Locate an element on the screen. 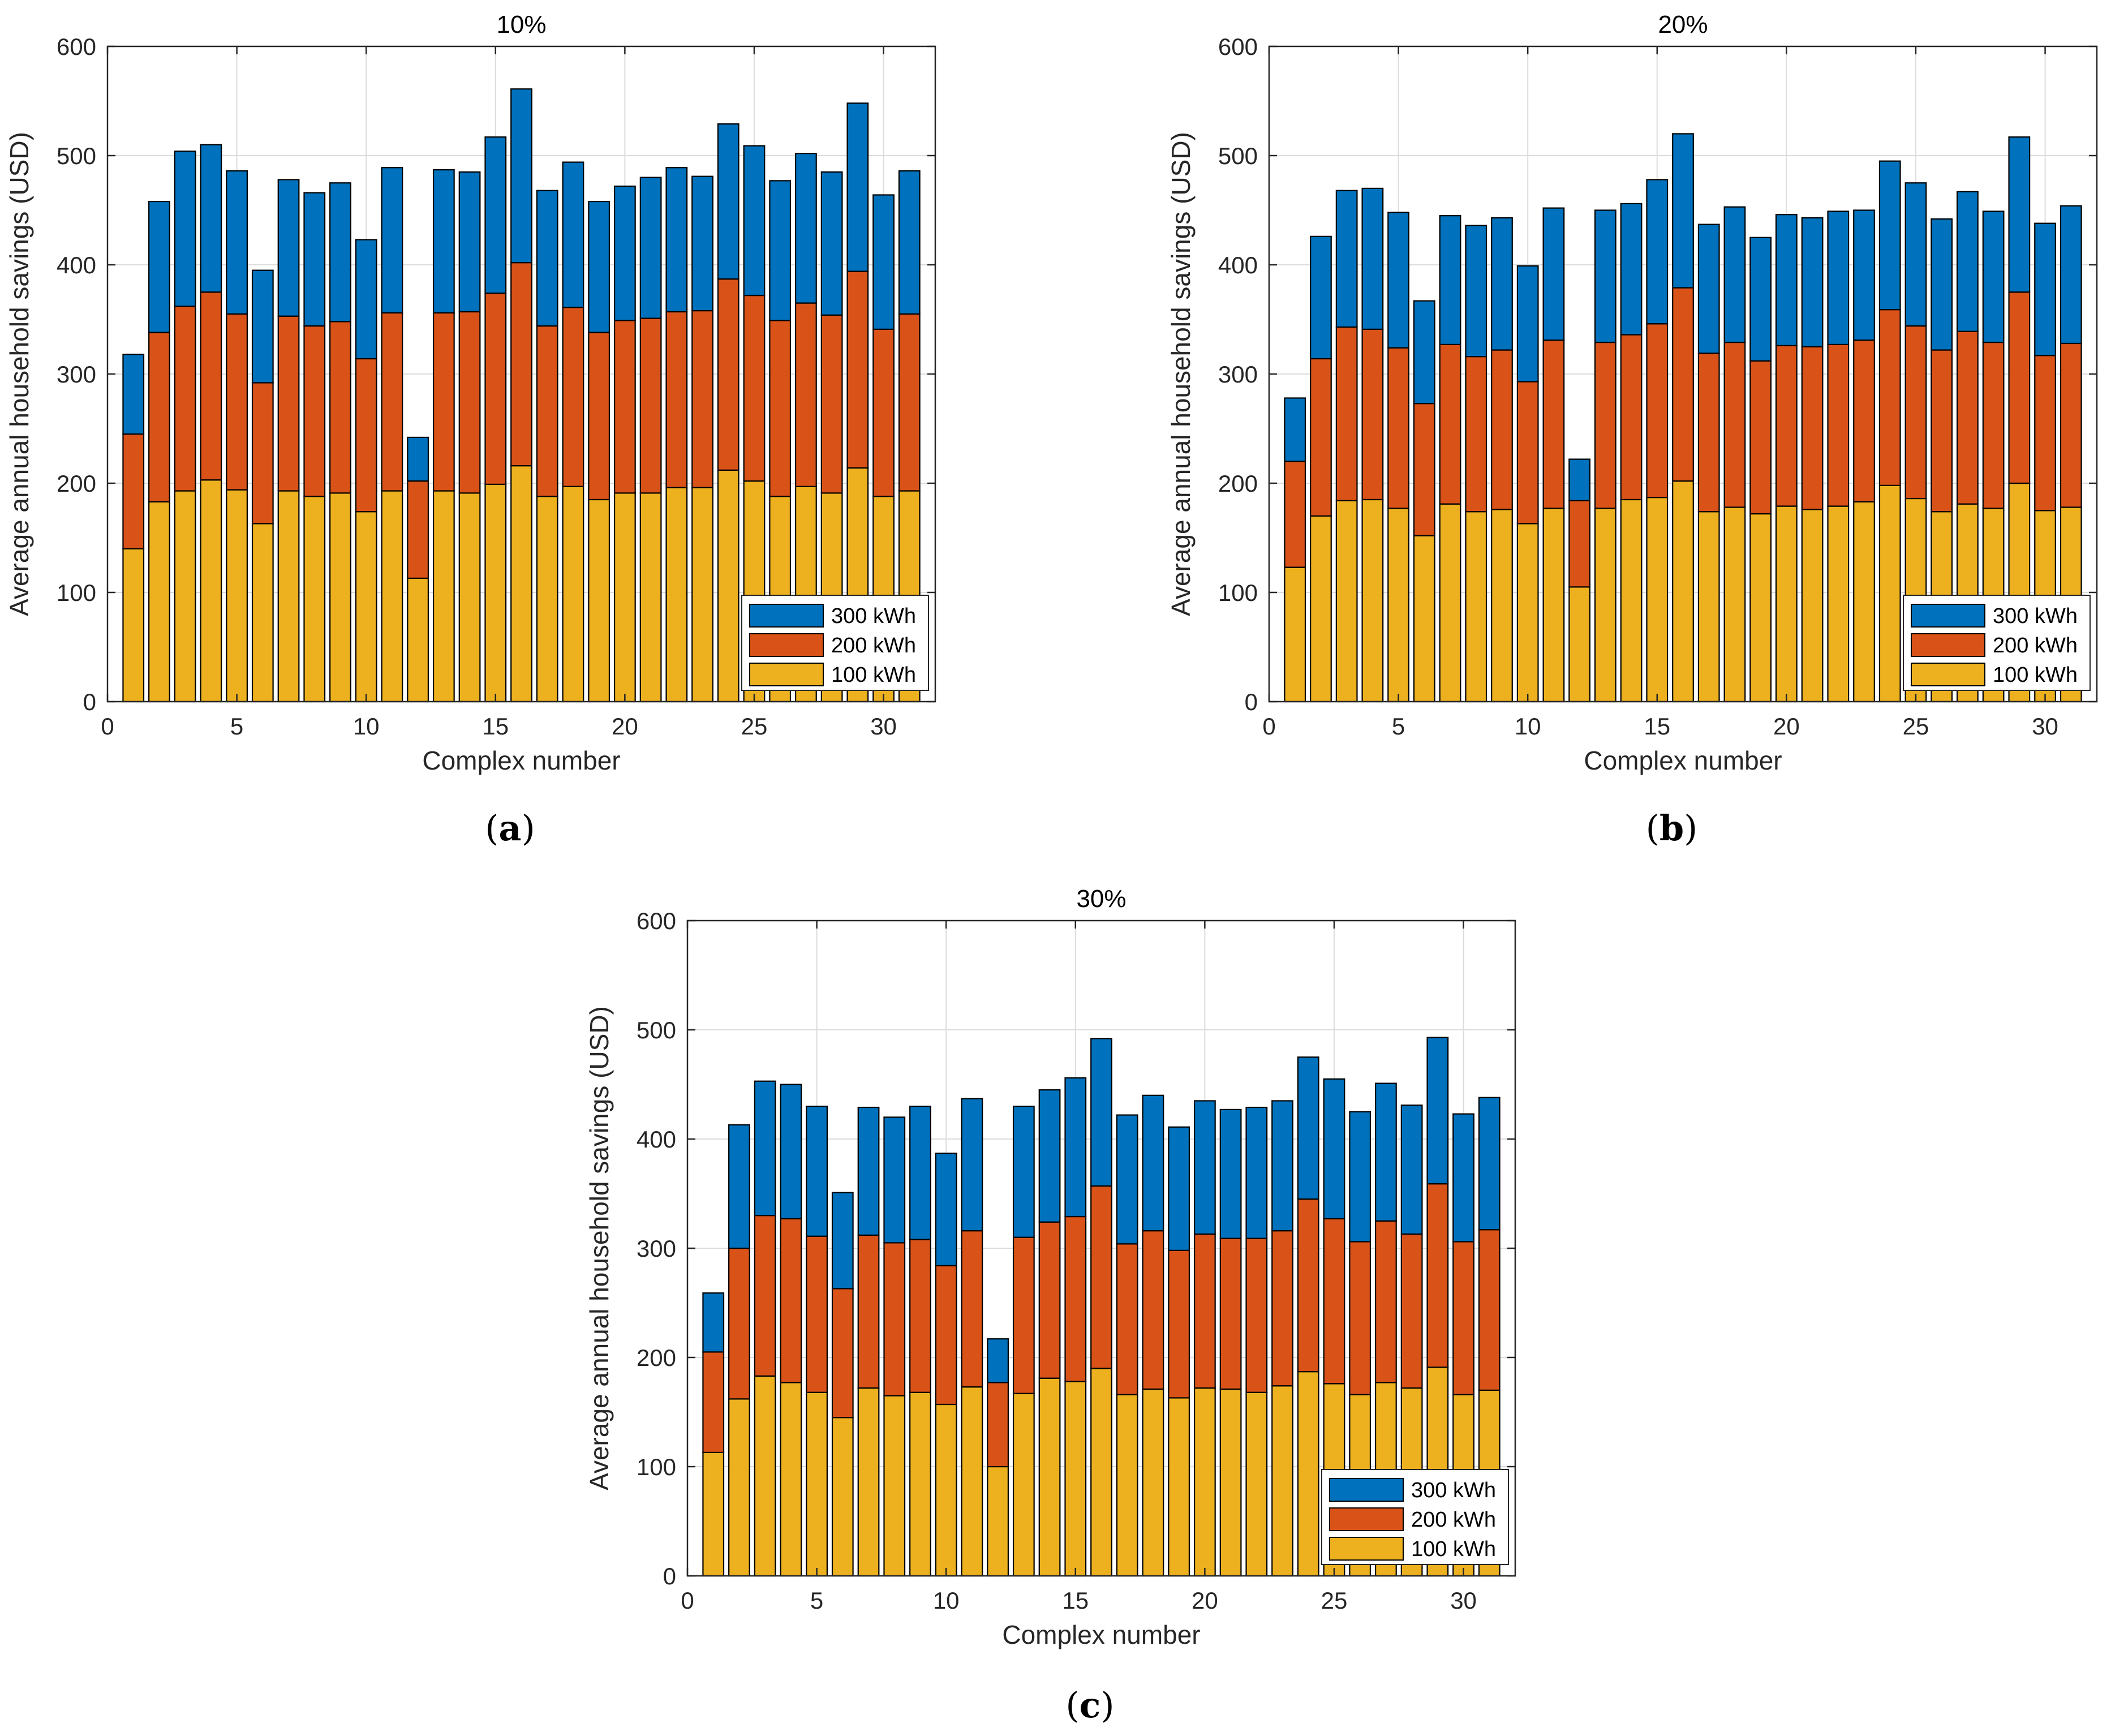  y-tick-label: 200 is located at coordinates (1238, 483).